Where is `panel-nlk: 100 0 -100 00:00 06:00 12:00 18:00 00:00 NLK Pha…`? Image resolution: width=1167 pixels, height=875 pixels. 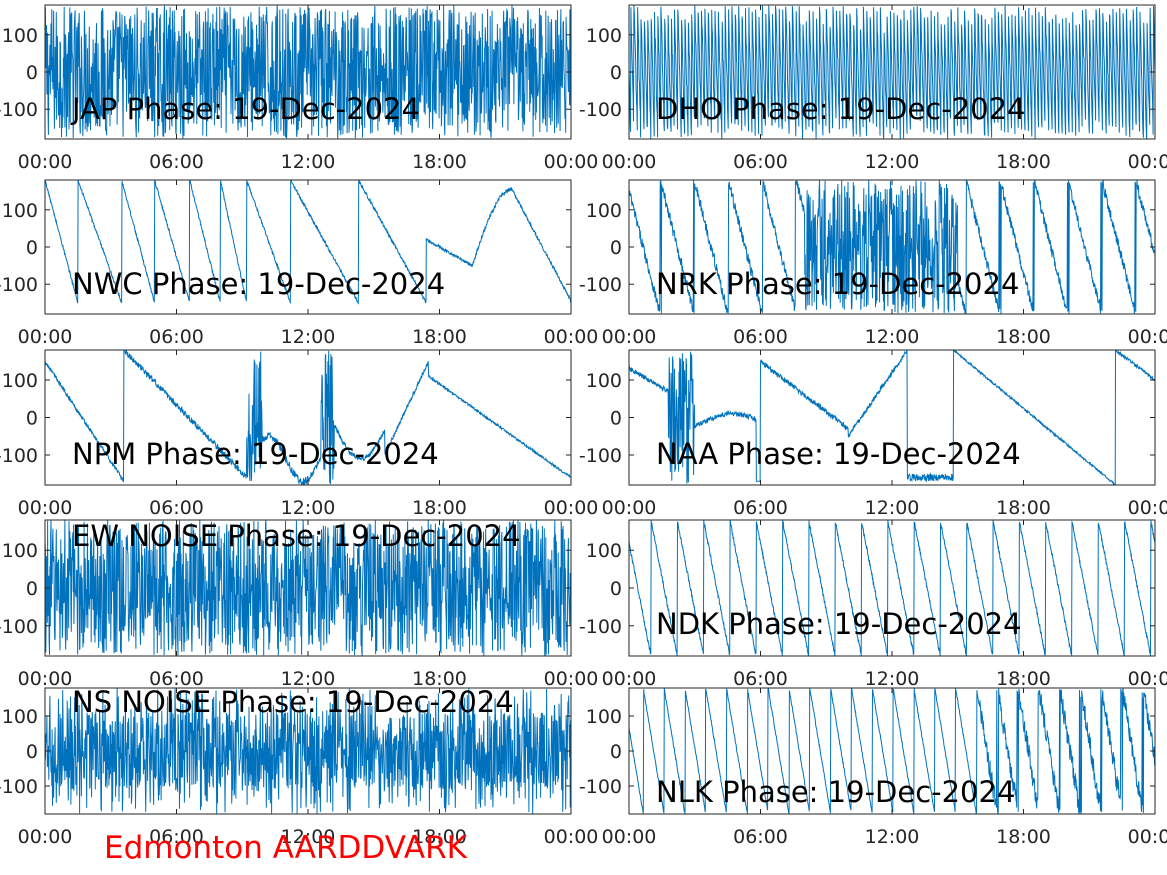
panel-nlk: 100 0 -100 00:00 06:00 12:00 18:00 00:00 NLK Pha… is located at coordinates (873, 767).